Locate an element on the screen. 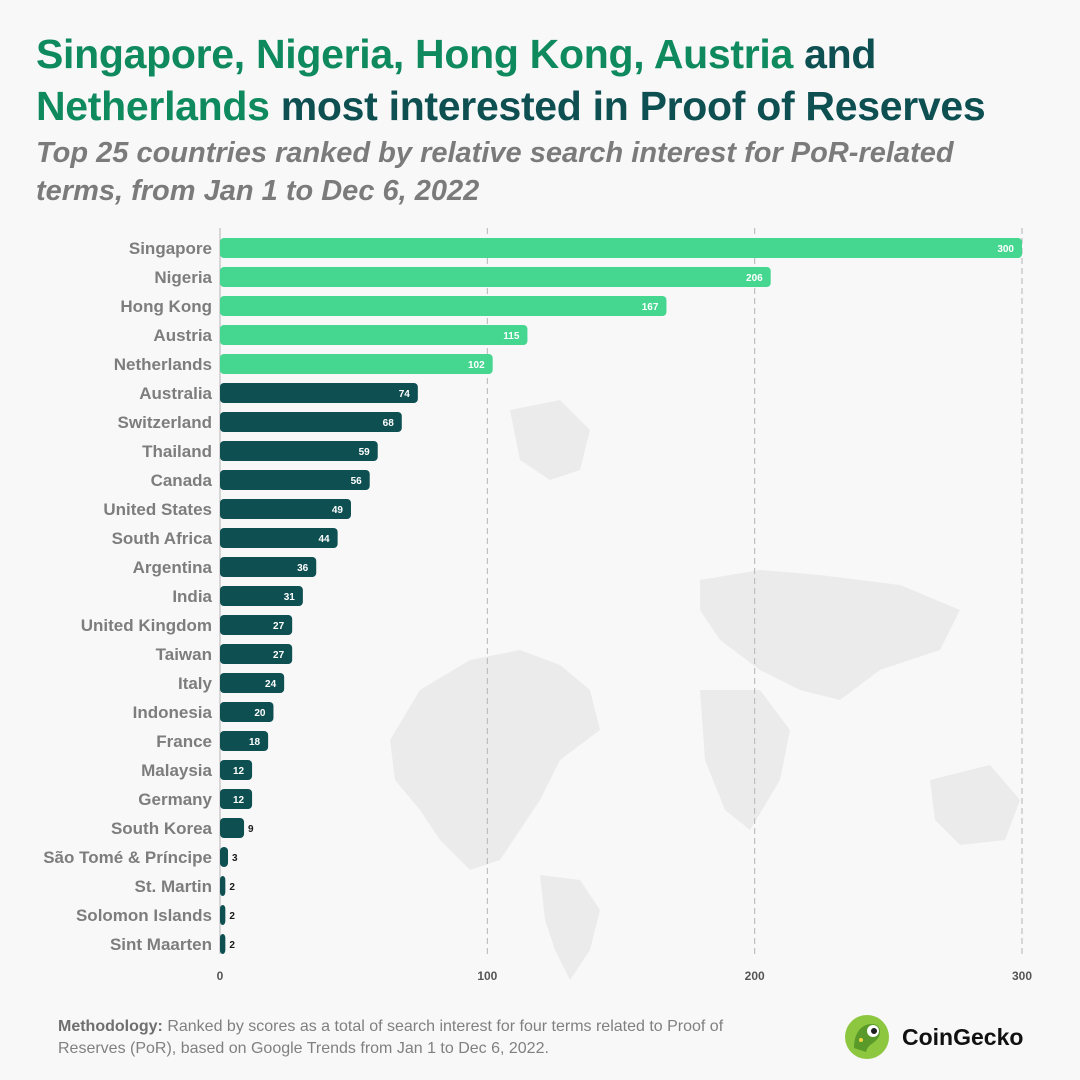 The width and height of the screenshot is (1080, 1080). category-label: United Kingdom is located at coordinates (146, 625).